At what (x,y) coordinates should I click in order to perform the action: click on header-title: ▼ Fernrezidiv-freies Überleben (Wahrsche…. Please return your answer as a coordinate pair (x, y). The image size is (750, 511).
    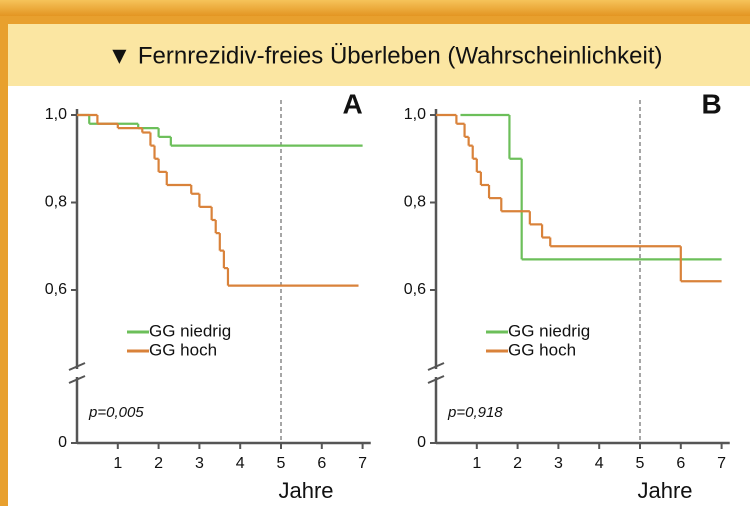
    Looking at the image, I should click on (384, 55).